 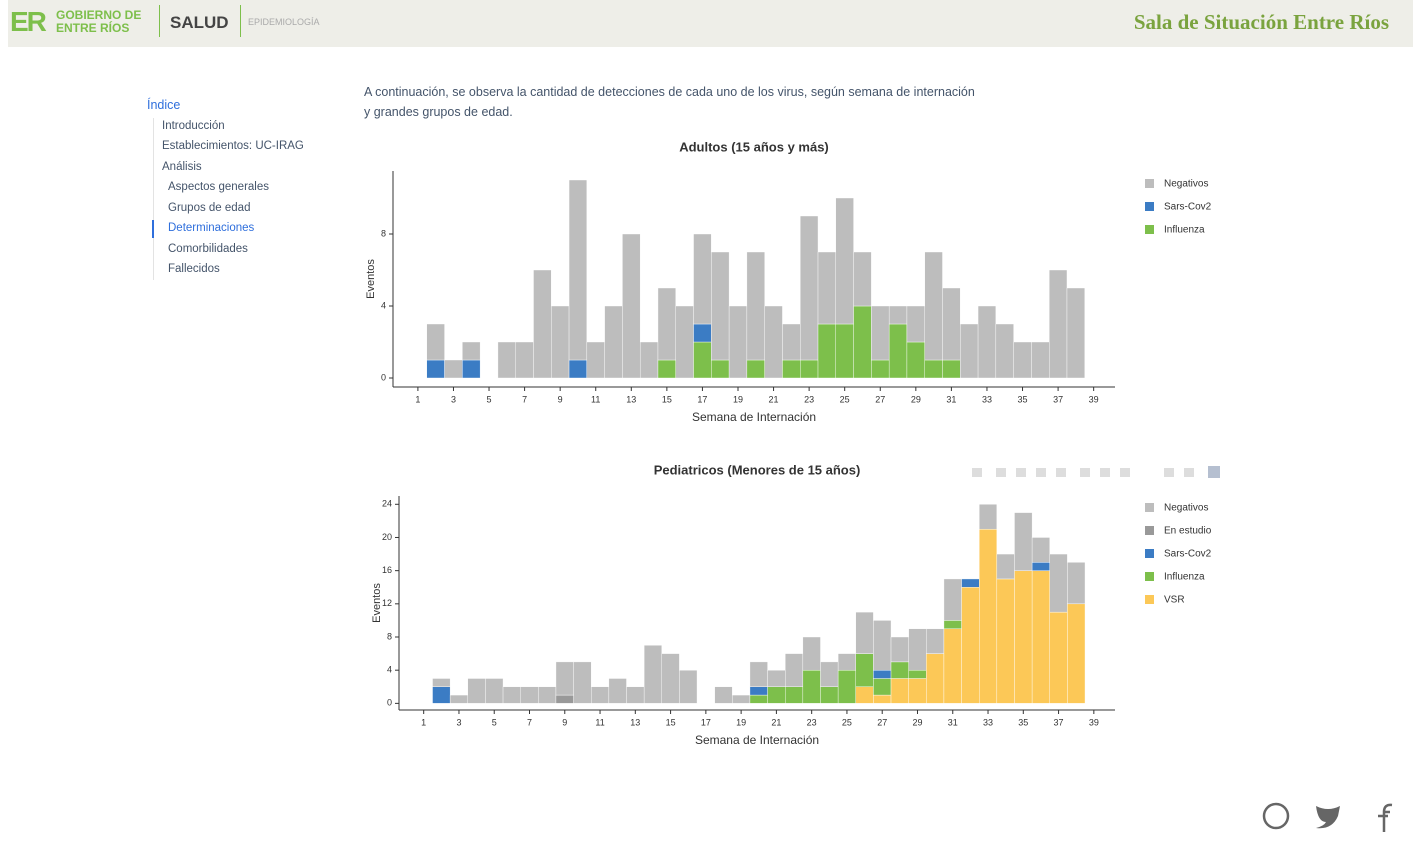 What do you see at coordinates (182, 167) in the screenshot?
I see `nav-item: Análisis` at bounding box center [182, 167].